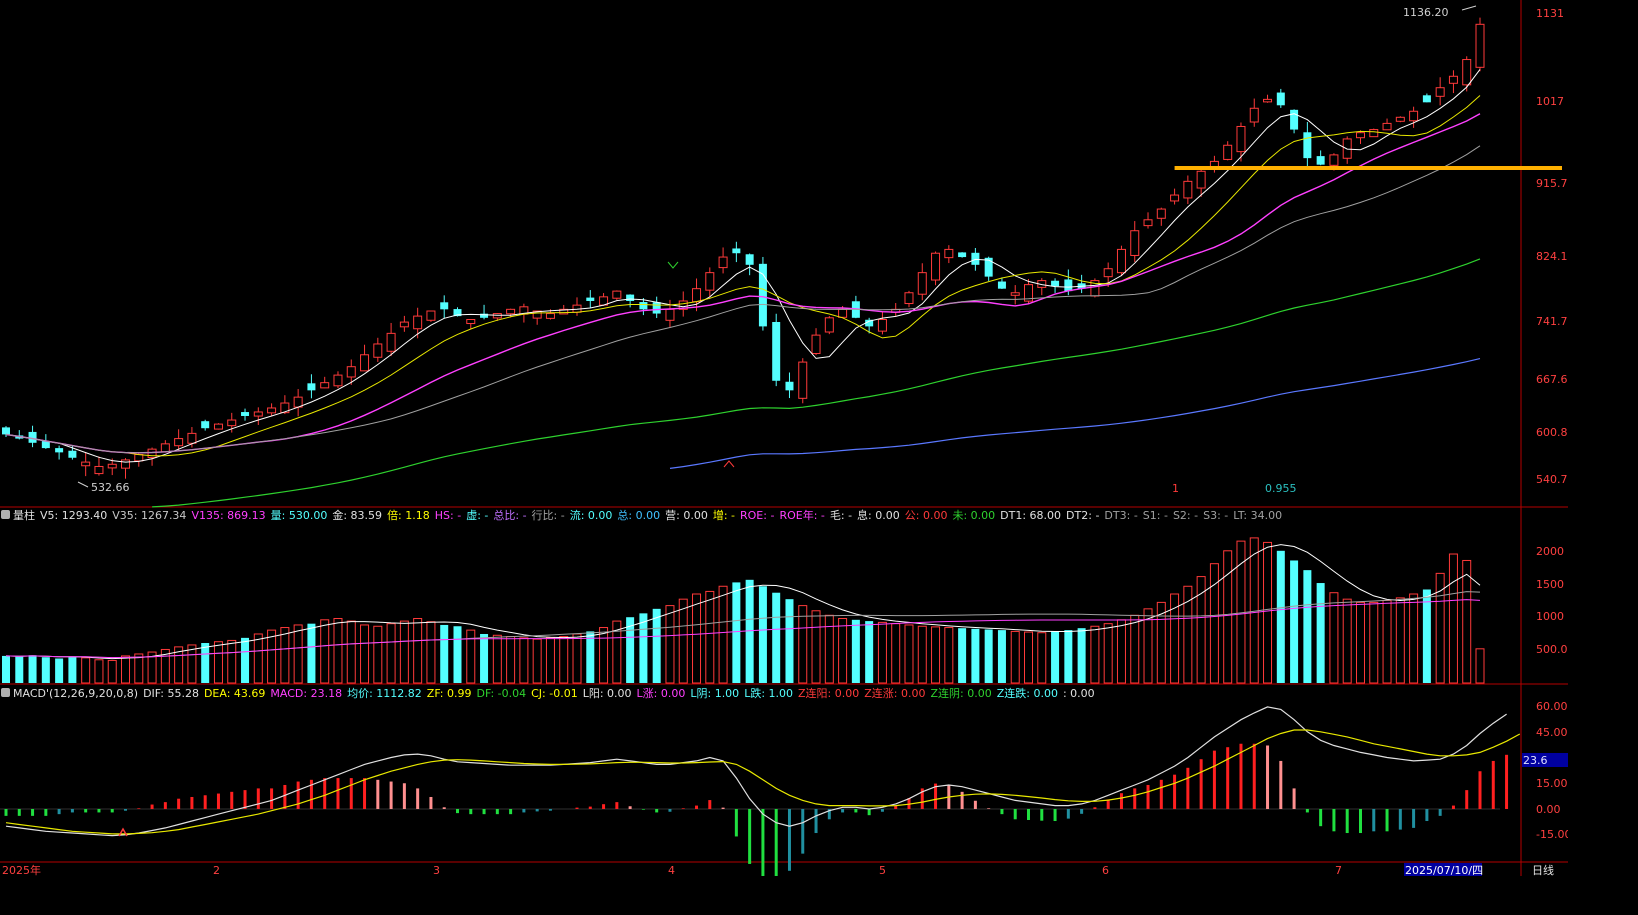 The height and width of the screenshot is (915, 1638). Describe the element at coordinates (171, 693) in the screenshot. I see `macd-info-item: DIF: 55.28` at that location.